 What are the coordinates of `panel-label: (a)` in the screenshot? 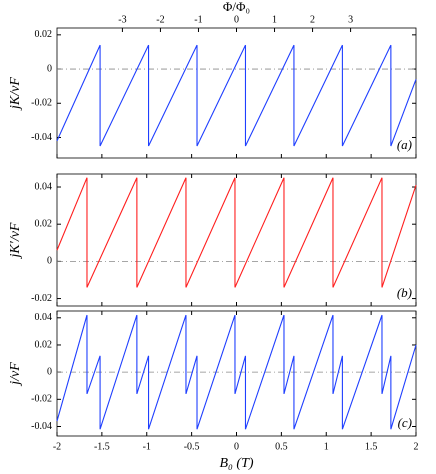 It's located at (404, 144).